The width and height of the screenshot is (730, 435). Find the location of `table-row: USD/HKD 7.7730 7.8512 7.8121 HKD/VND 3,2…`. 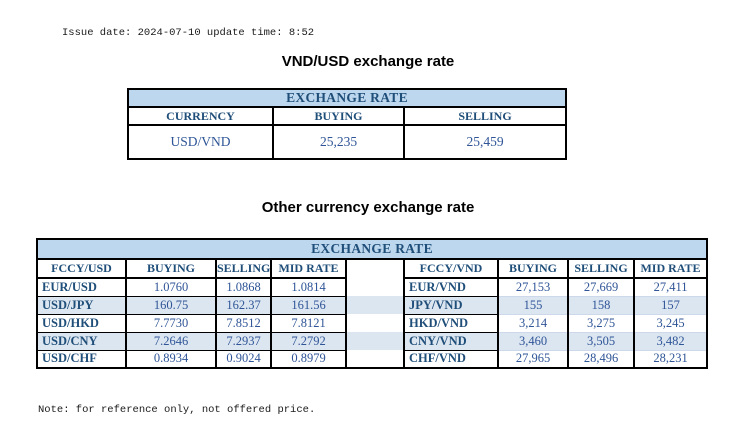

table-row: USD/HKD 7.7730 7.8512 7.8121 HKD/VND 3,2… is located at coordinates (372, 323).